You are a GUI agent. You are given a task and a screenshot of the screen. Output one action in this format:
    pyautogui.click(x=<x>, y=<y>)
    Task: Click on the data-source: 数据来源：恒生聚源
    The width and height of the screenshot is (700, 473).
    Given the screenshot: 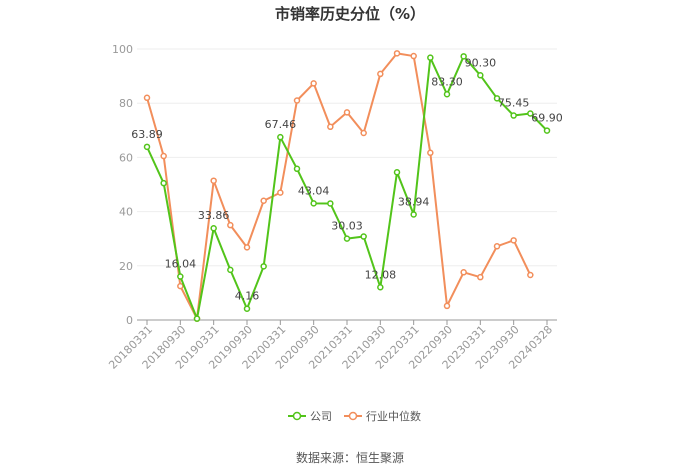 What is the action you would take?
    pyautogui.click(x=350, y=457)
    